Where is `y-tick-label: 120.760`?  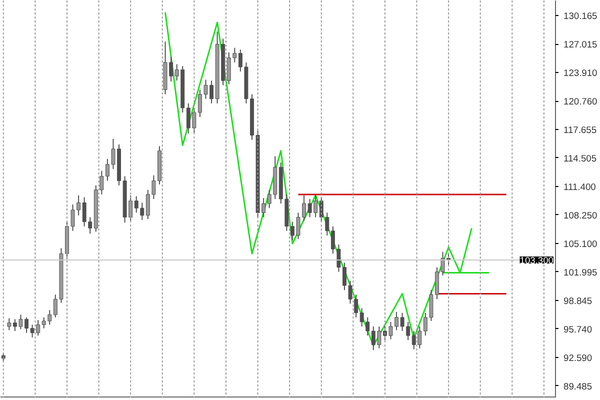
y-tick-label: 120.760 is located at coordinates (581, 101).